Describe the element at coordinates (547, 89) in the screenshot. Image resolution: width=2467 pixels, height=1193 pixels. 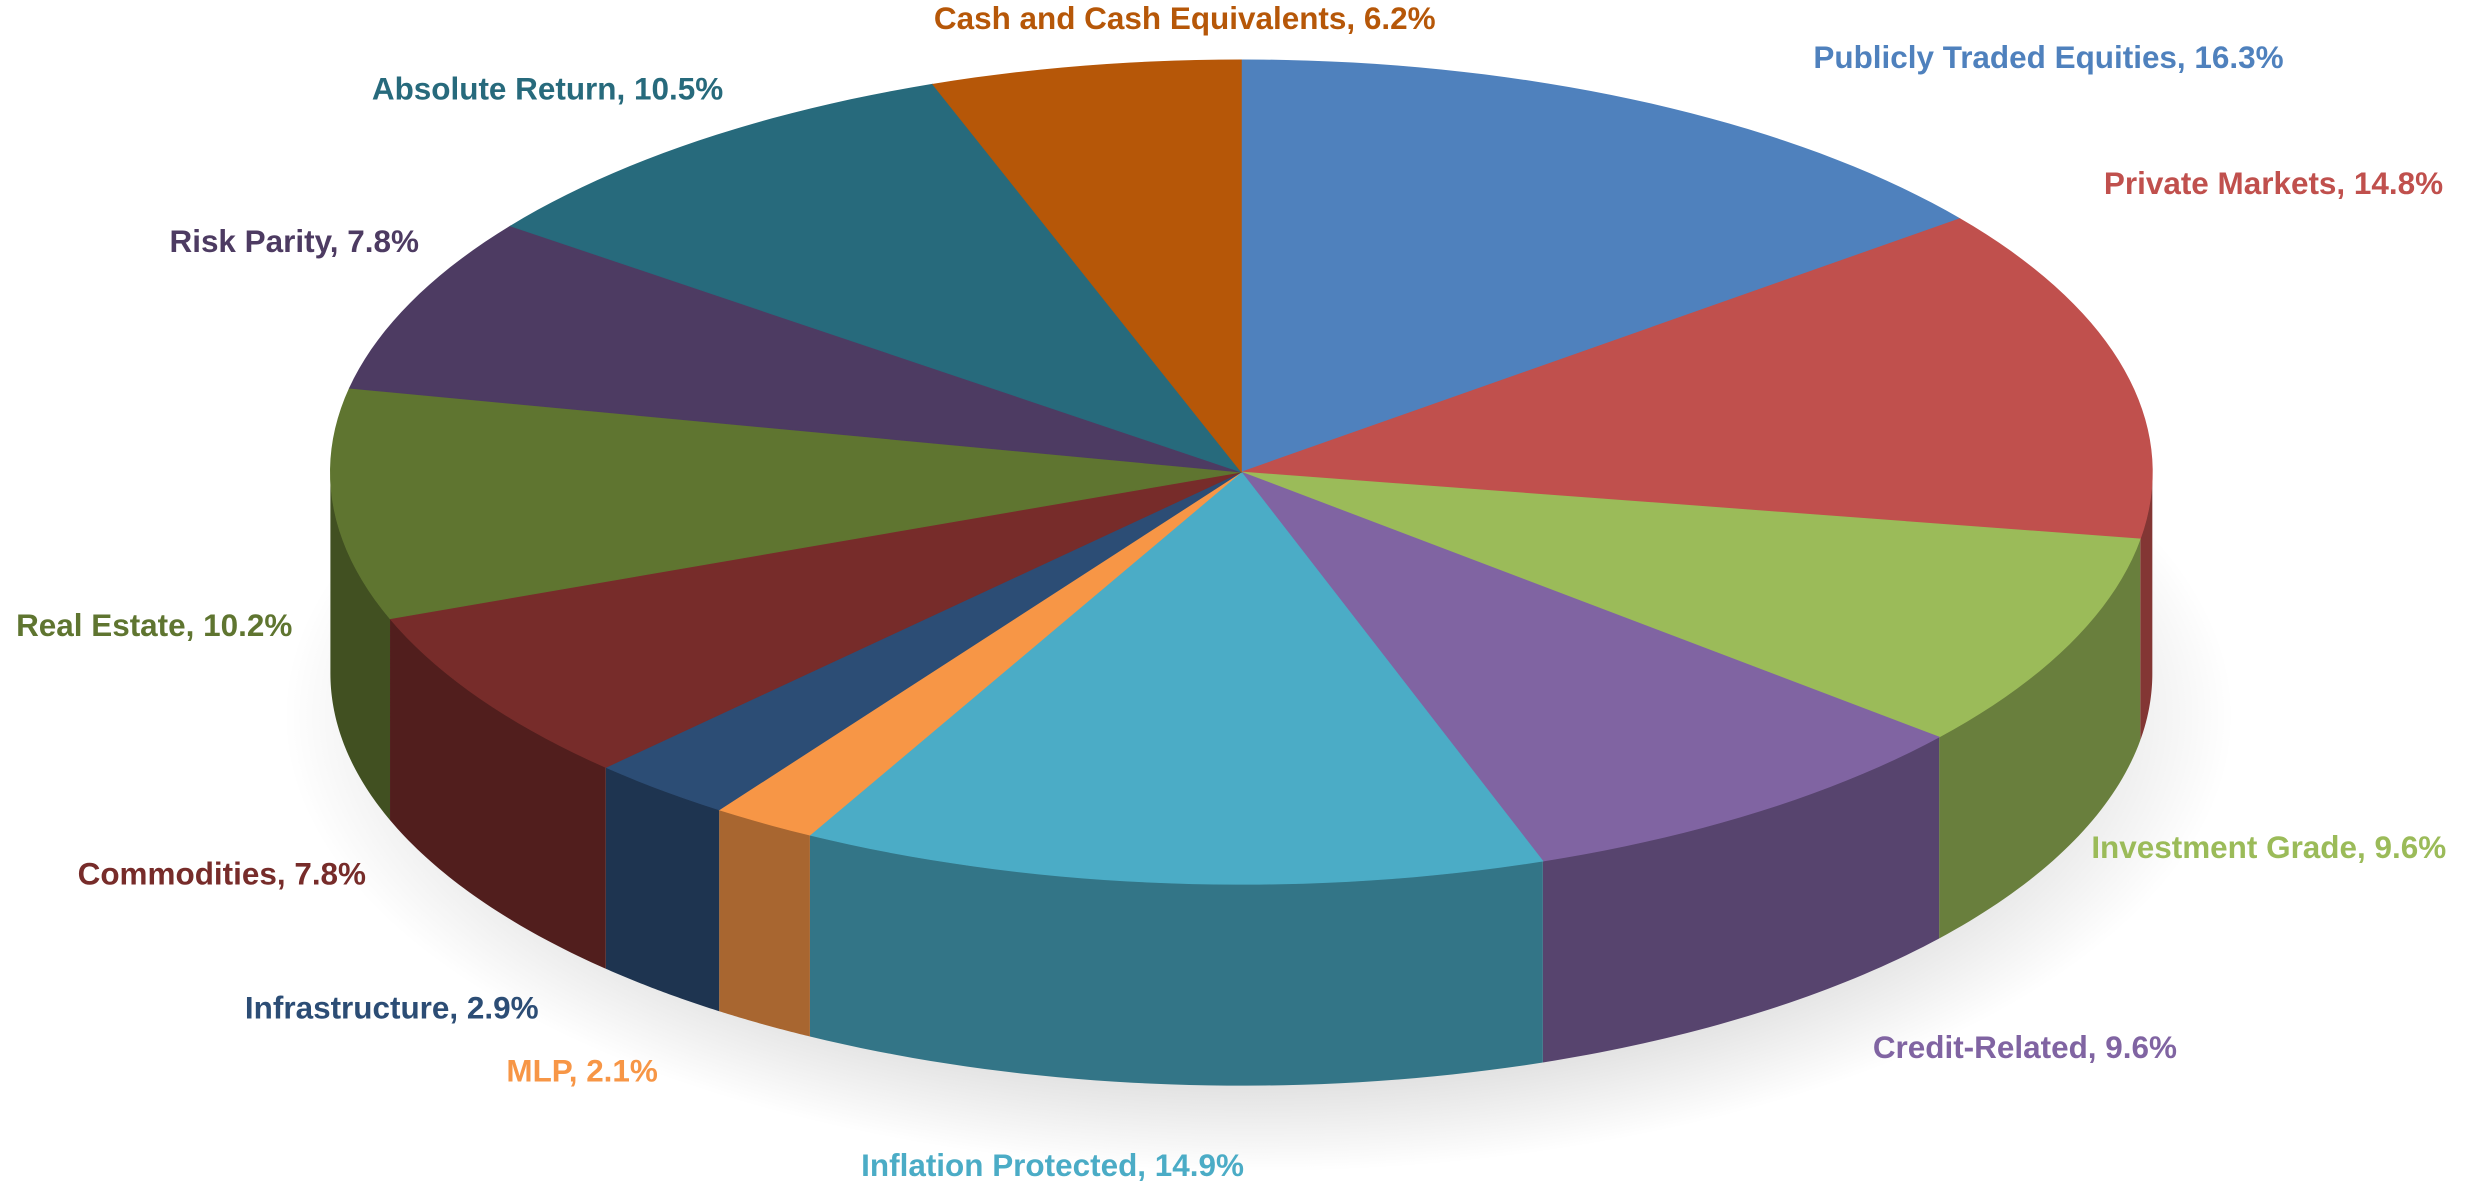
I see `data-label: Absolute Return, 10.5%` at that location.